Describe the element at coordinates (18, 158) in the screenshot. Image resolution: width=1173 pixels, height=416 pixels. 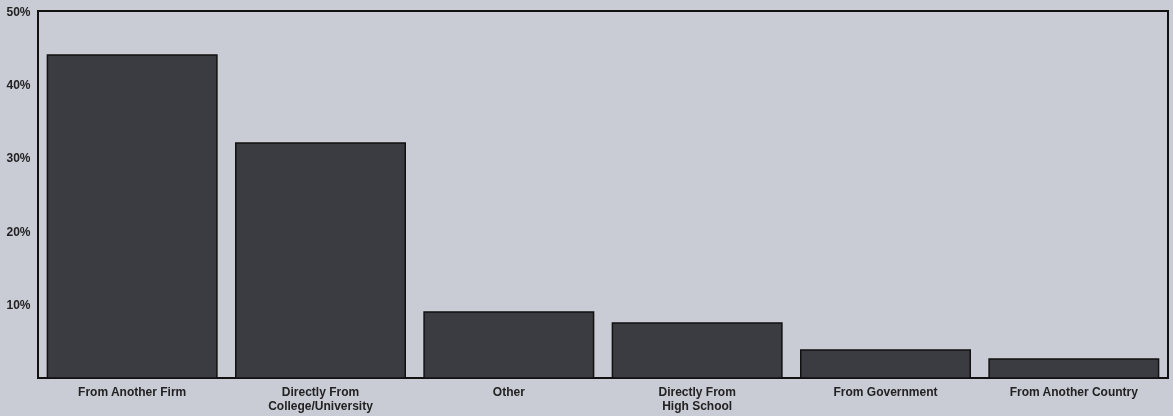
I see `y-tick-label: 30%` at that location.